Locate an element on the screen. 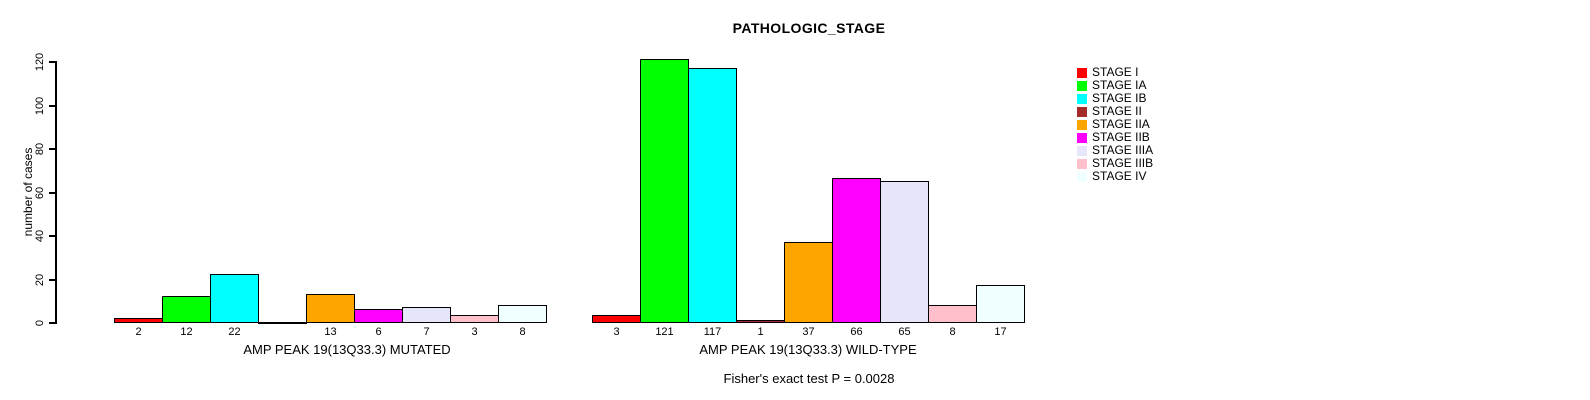  y-axis-line is located at coordinates (56, 192).